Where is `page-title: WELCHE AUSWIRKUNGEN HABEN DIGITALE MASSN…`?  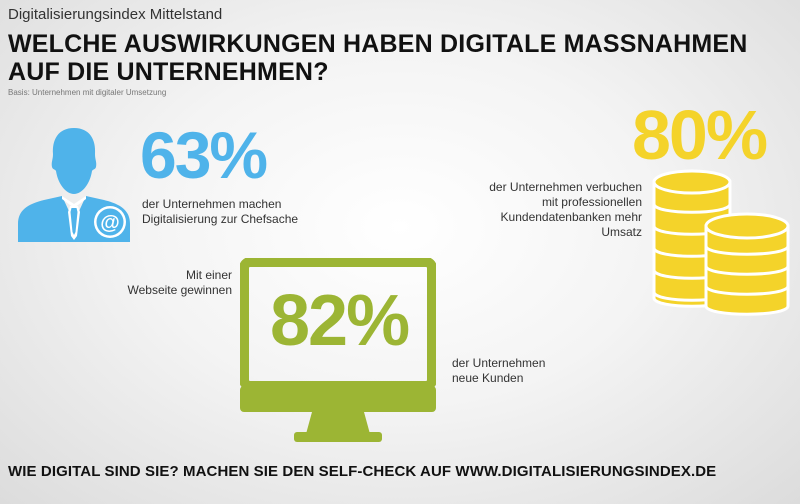
page-title: WELCHE AUSWIRKUNGEN HABEN DIGITALE MASSN… is located at coordinates (378, 58).